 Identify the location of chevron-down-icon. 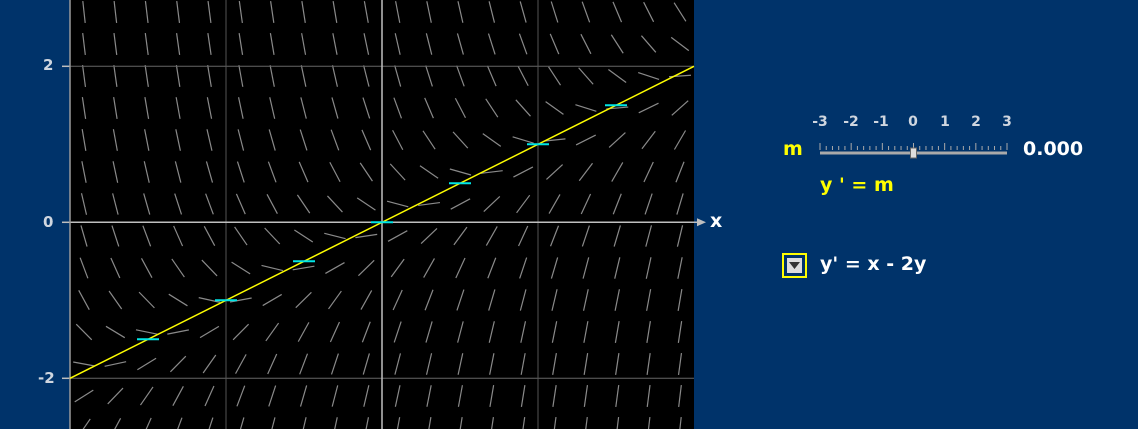
(794, 265).